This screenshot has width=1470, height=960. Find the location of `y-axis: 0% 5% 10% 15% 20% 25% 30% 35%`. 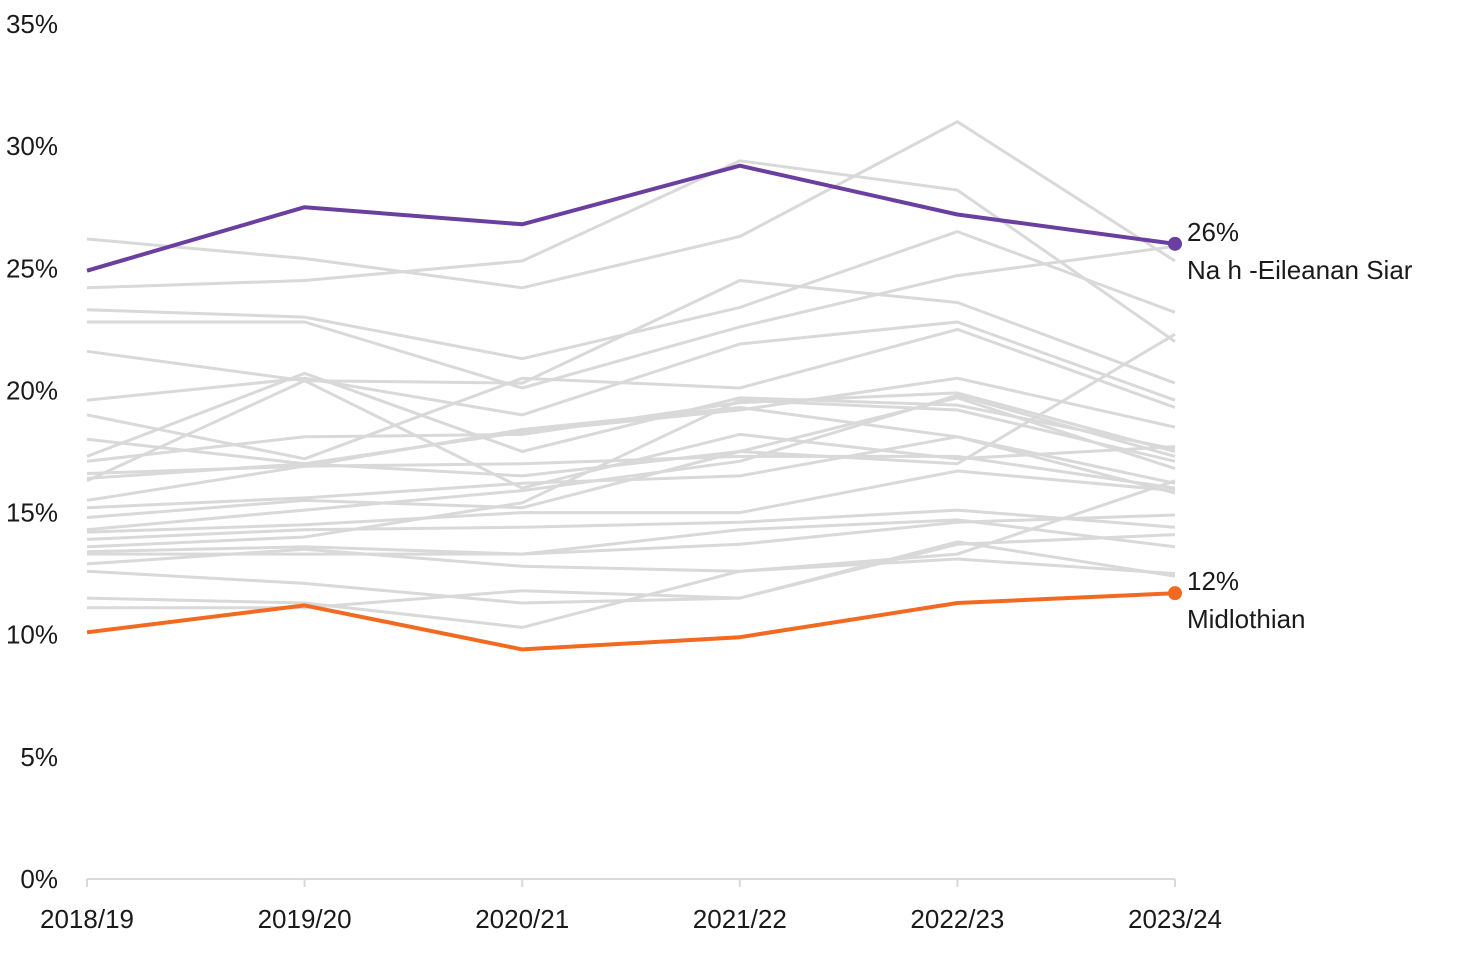

y-axis: 0% 5% 10% 15% 20% 25% 30% 35% is located at coordinates (32, 451).